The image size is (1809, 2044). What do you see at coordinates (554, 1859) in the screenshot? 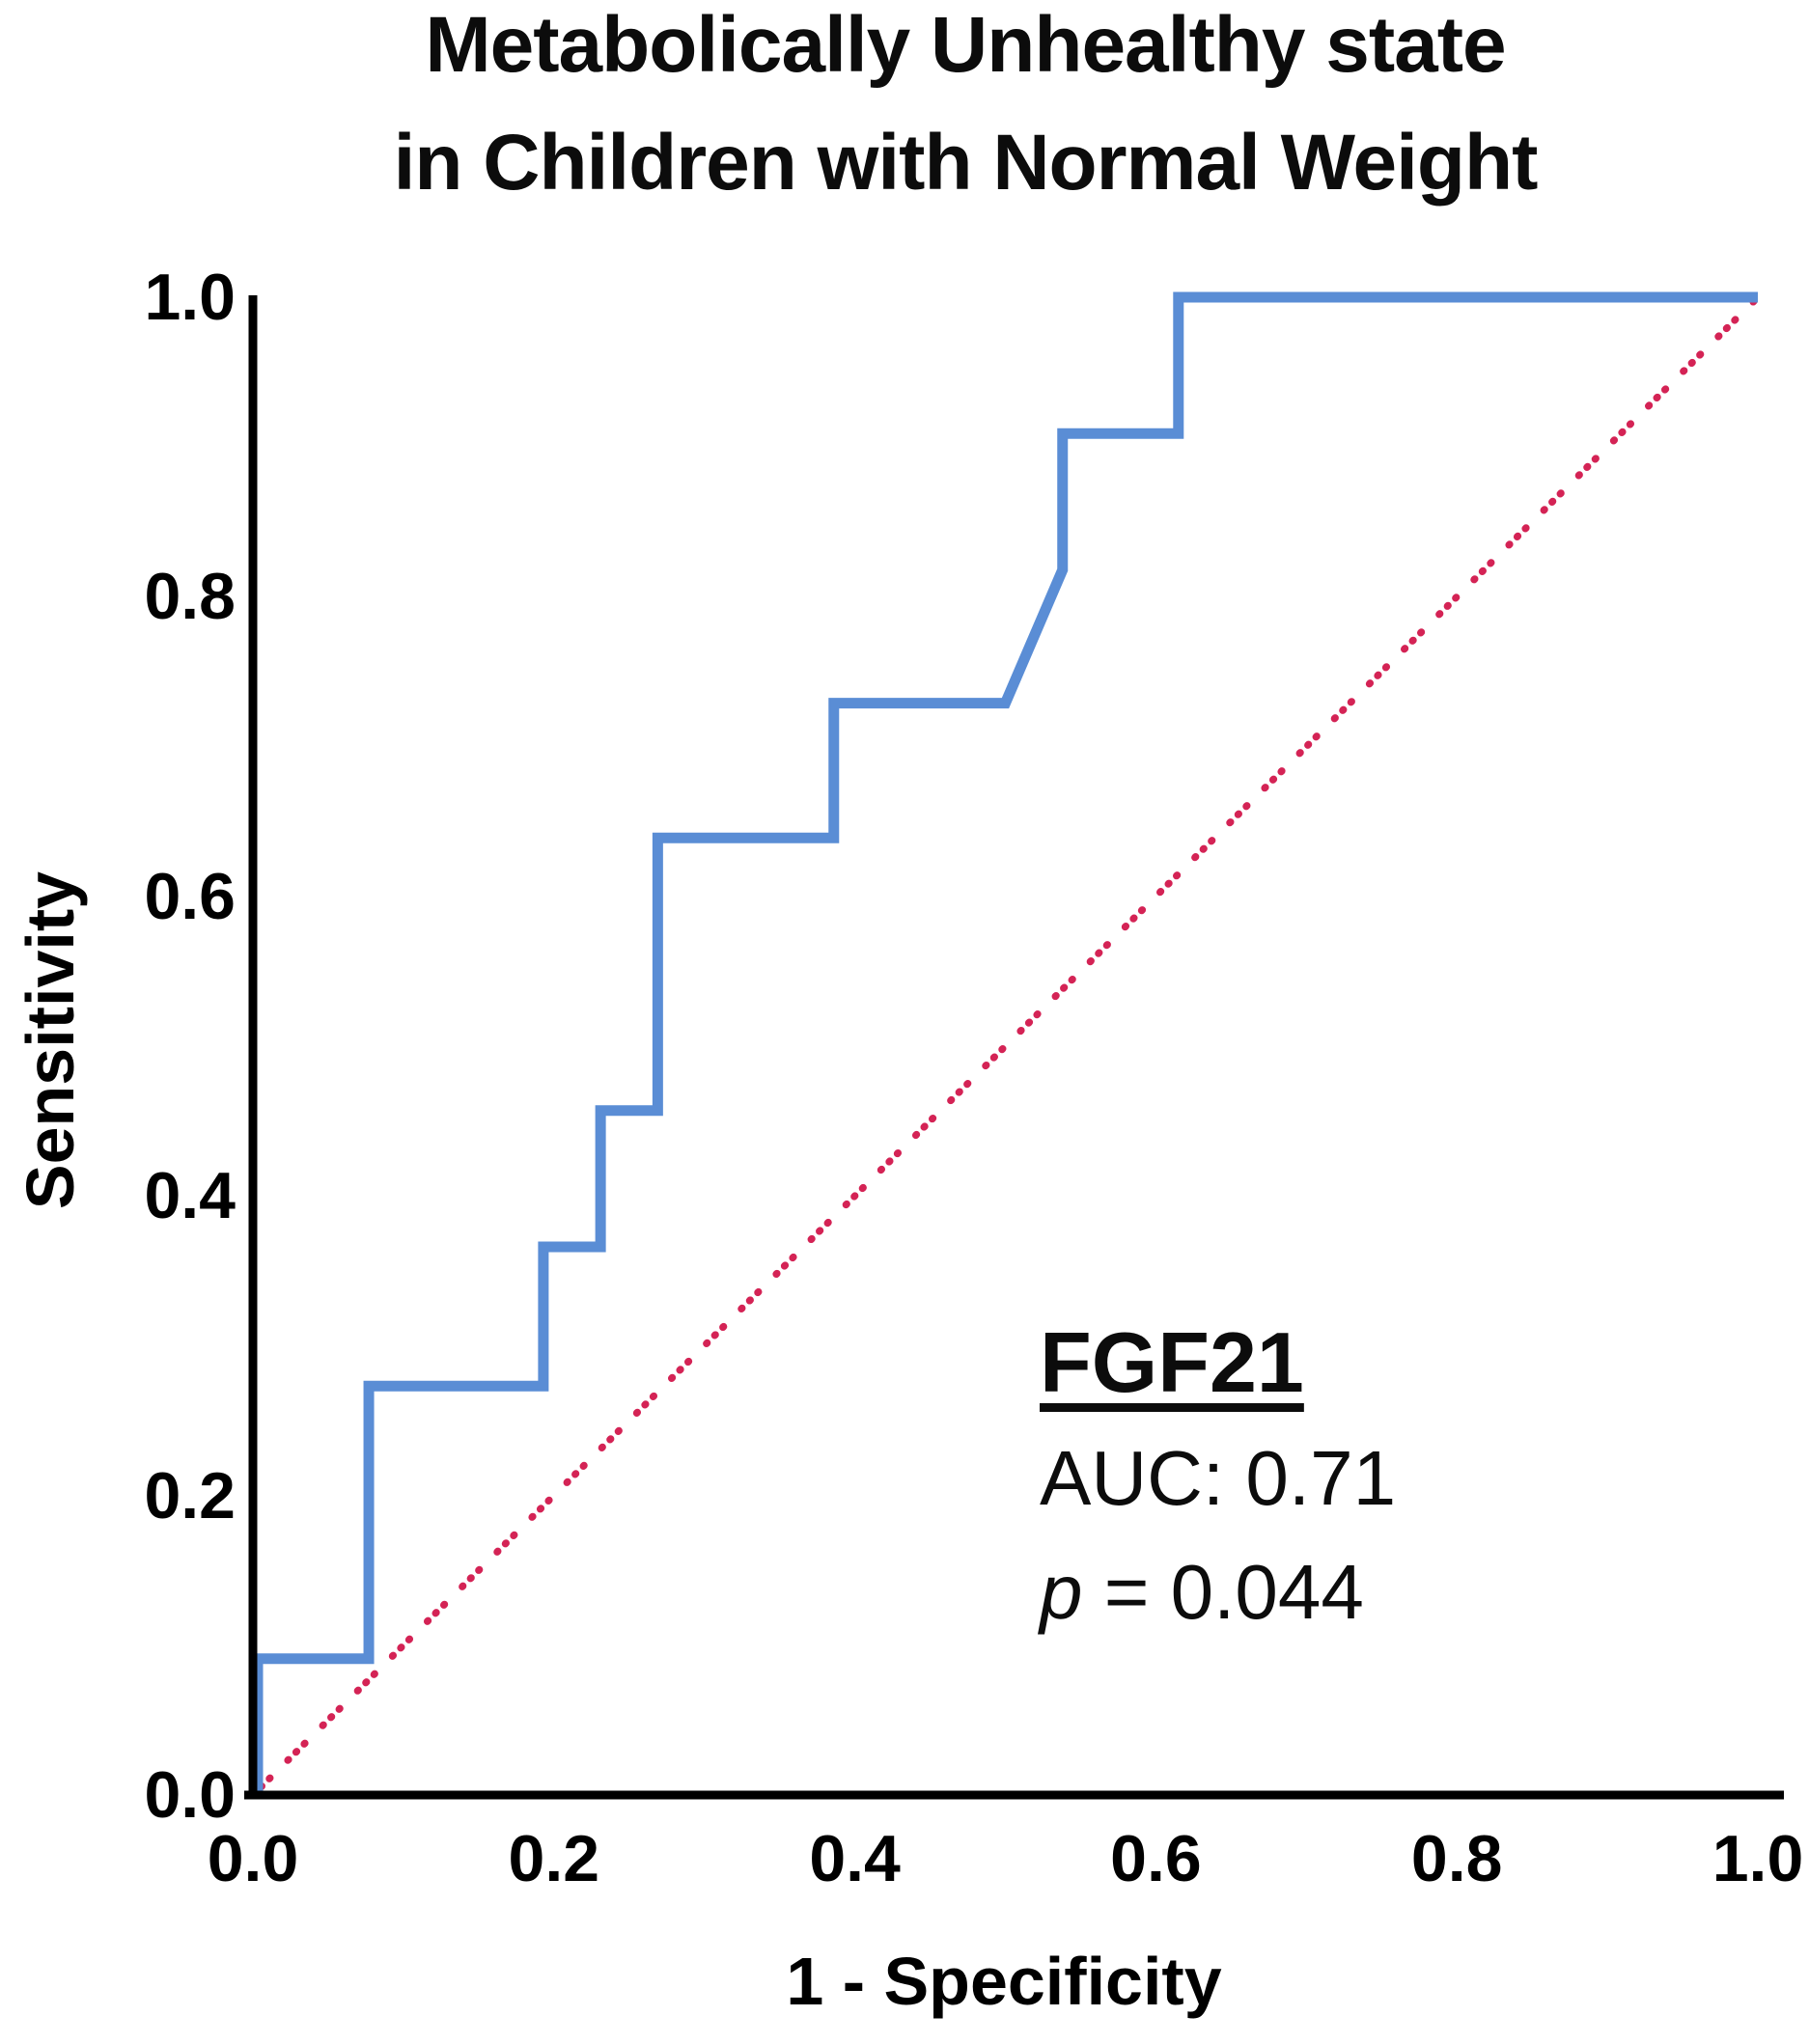
I see `x-tick-label: 0.2` at bounding box center [554, 1859].